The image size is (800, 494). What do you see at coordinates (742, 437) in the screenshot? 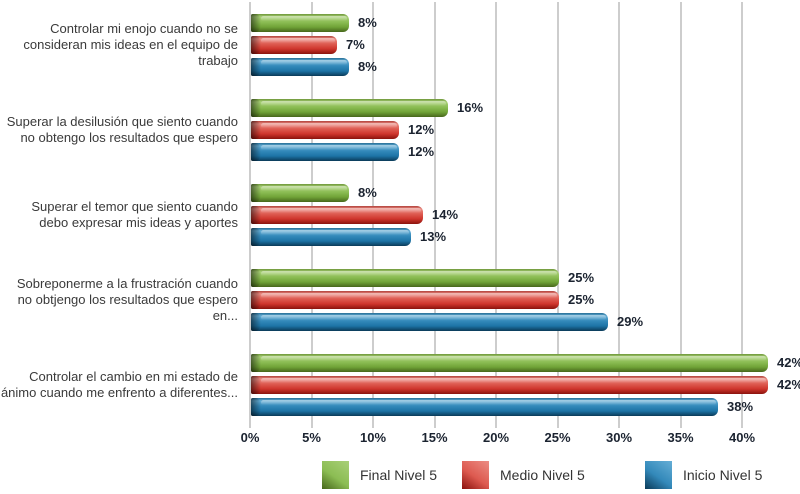
I see `x-axis-tick-label: 40%` at bounding box center [742, 437].